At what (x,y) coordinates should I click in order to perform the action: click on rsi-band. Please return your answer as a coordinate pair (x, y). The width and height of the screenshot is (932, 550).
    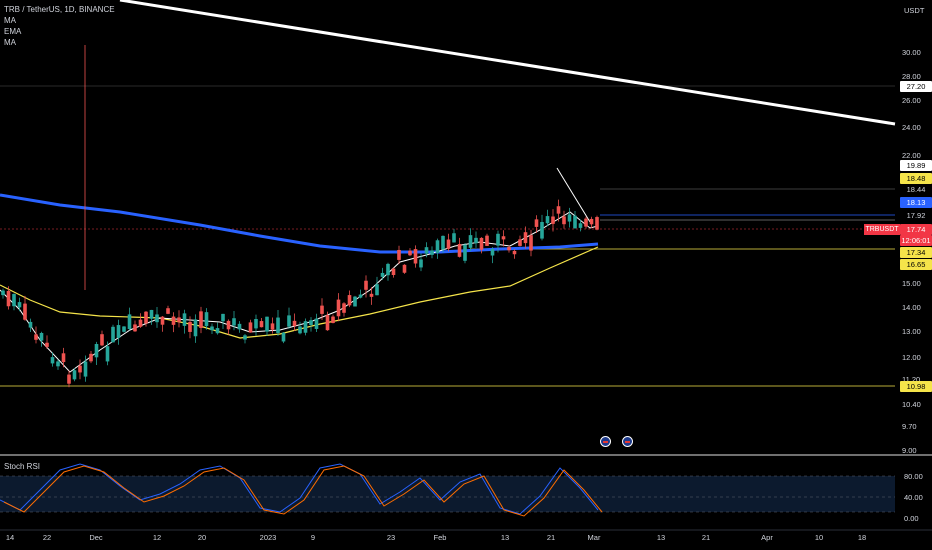
    Looking at the image, I should click on (447, 494).